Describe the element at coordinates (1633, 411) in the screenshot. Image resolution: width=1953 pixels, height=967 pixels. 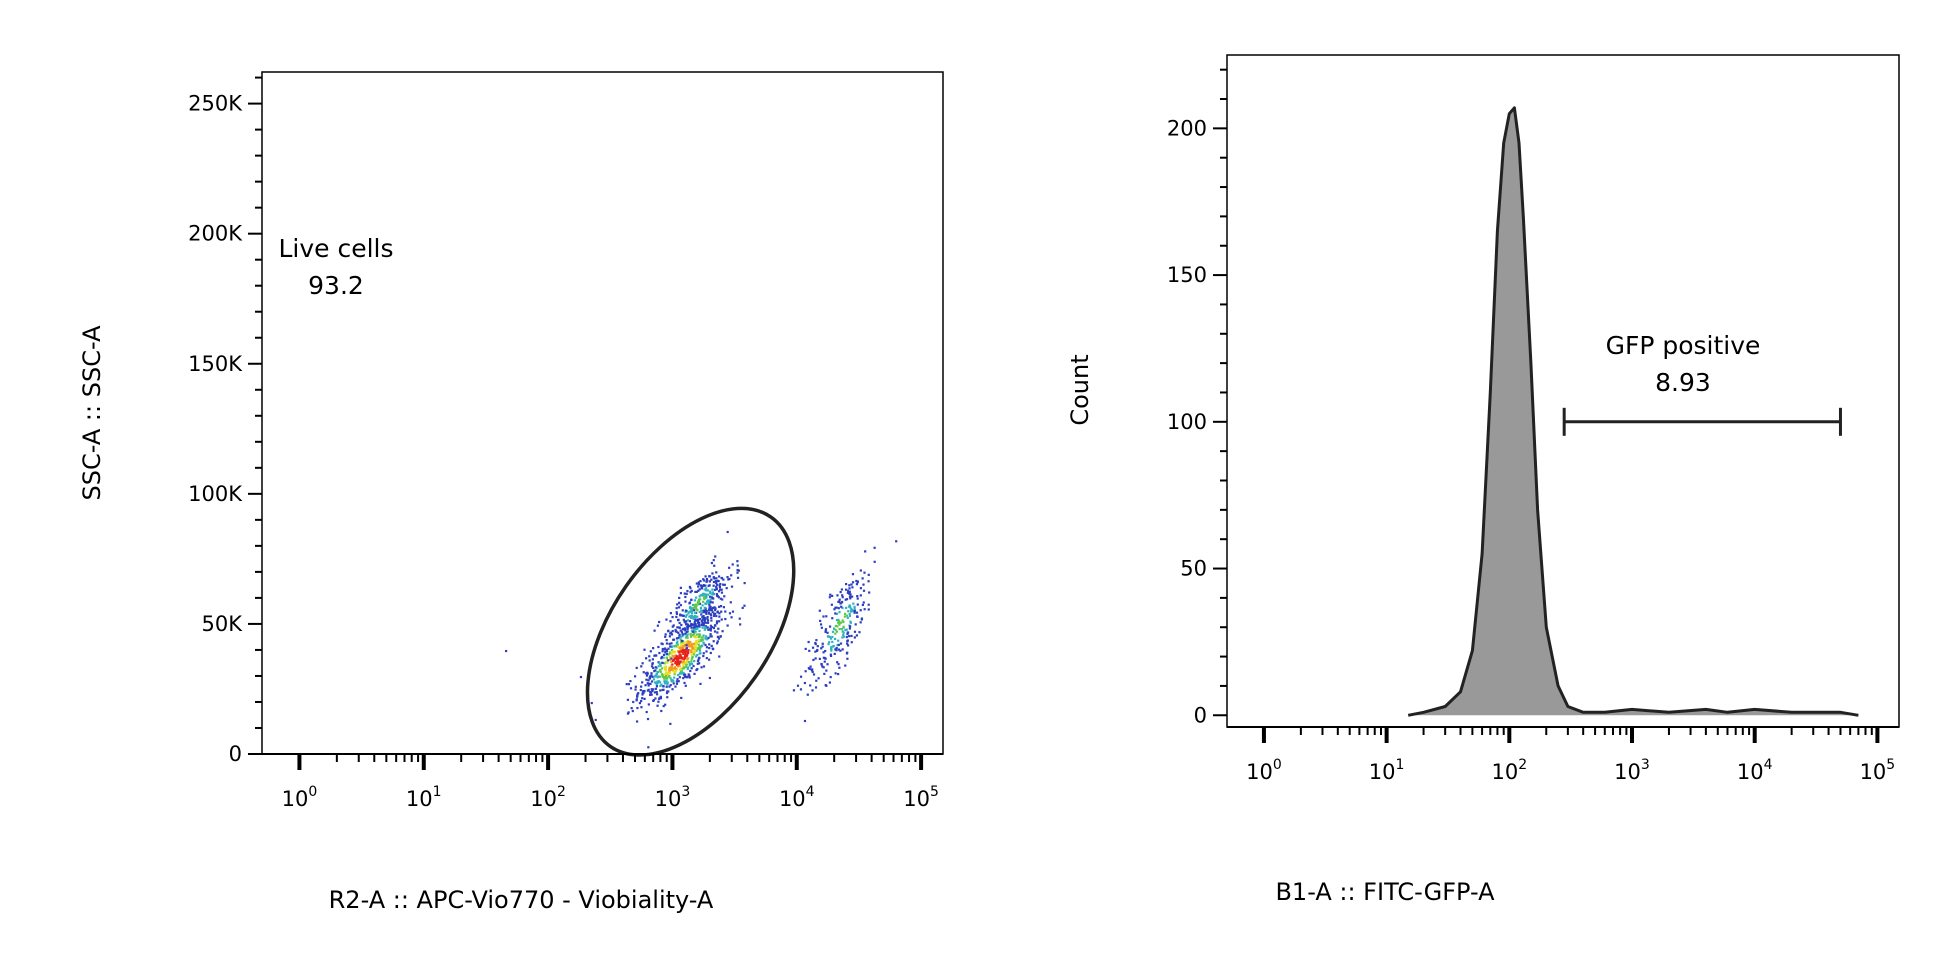
I see `histogram-area` at that location.